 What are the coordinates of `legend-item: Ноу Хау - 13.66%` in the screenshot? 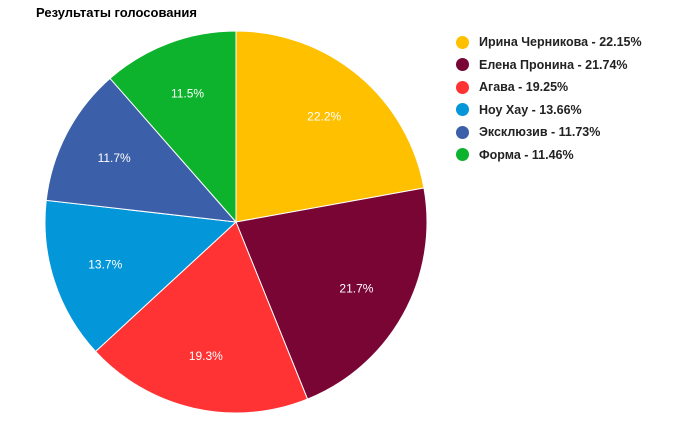 It's located at (549, 110).